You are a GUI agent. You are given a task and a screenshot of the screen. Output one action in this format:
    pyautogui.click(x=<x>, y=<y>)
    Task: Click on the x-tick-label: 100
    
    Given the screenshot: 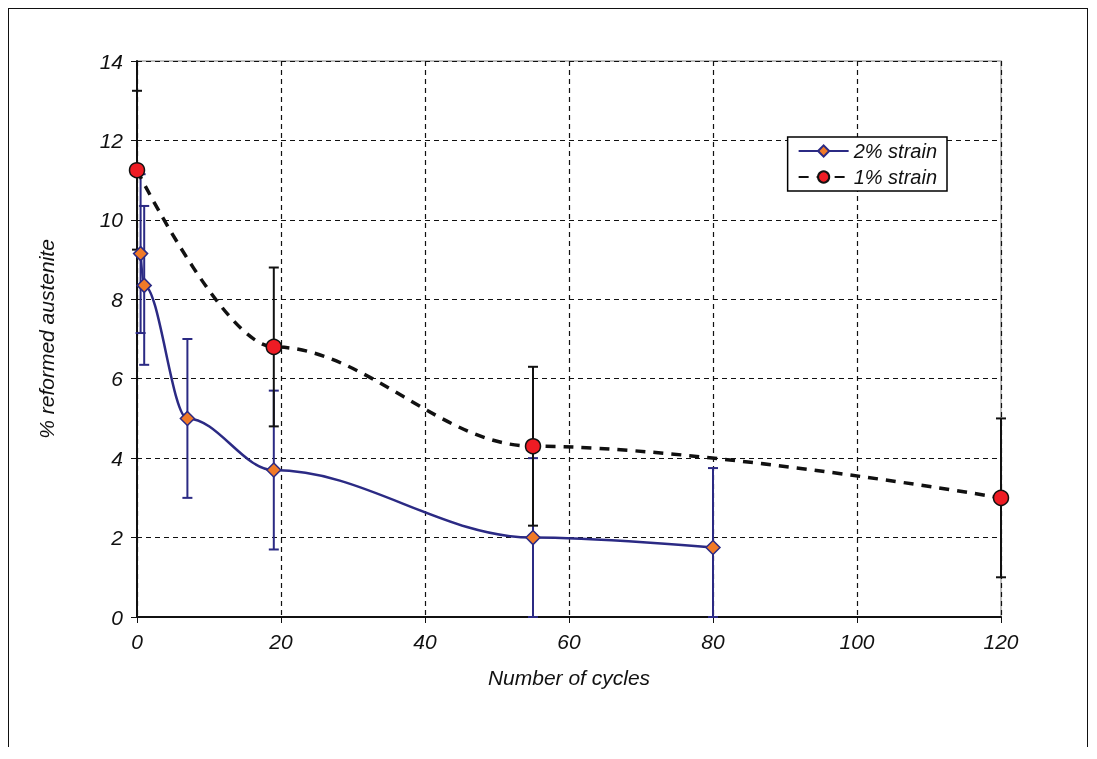 What is the action you would take?
    pyautogui.click(x=857, y=641)
    